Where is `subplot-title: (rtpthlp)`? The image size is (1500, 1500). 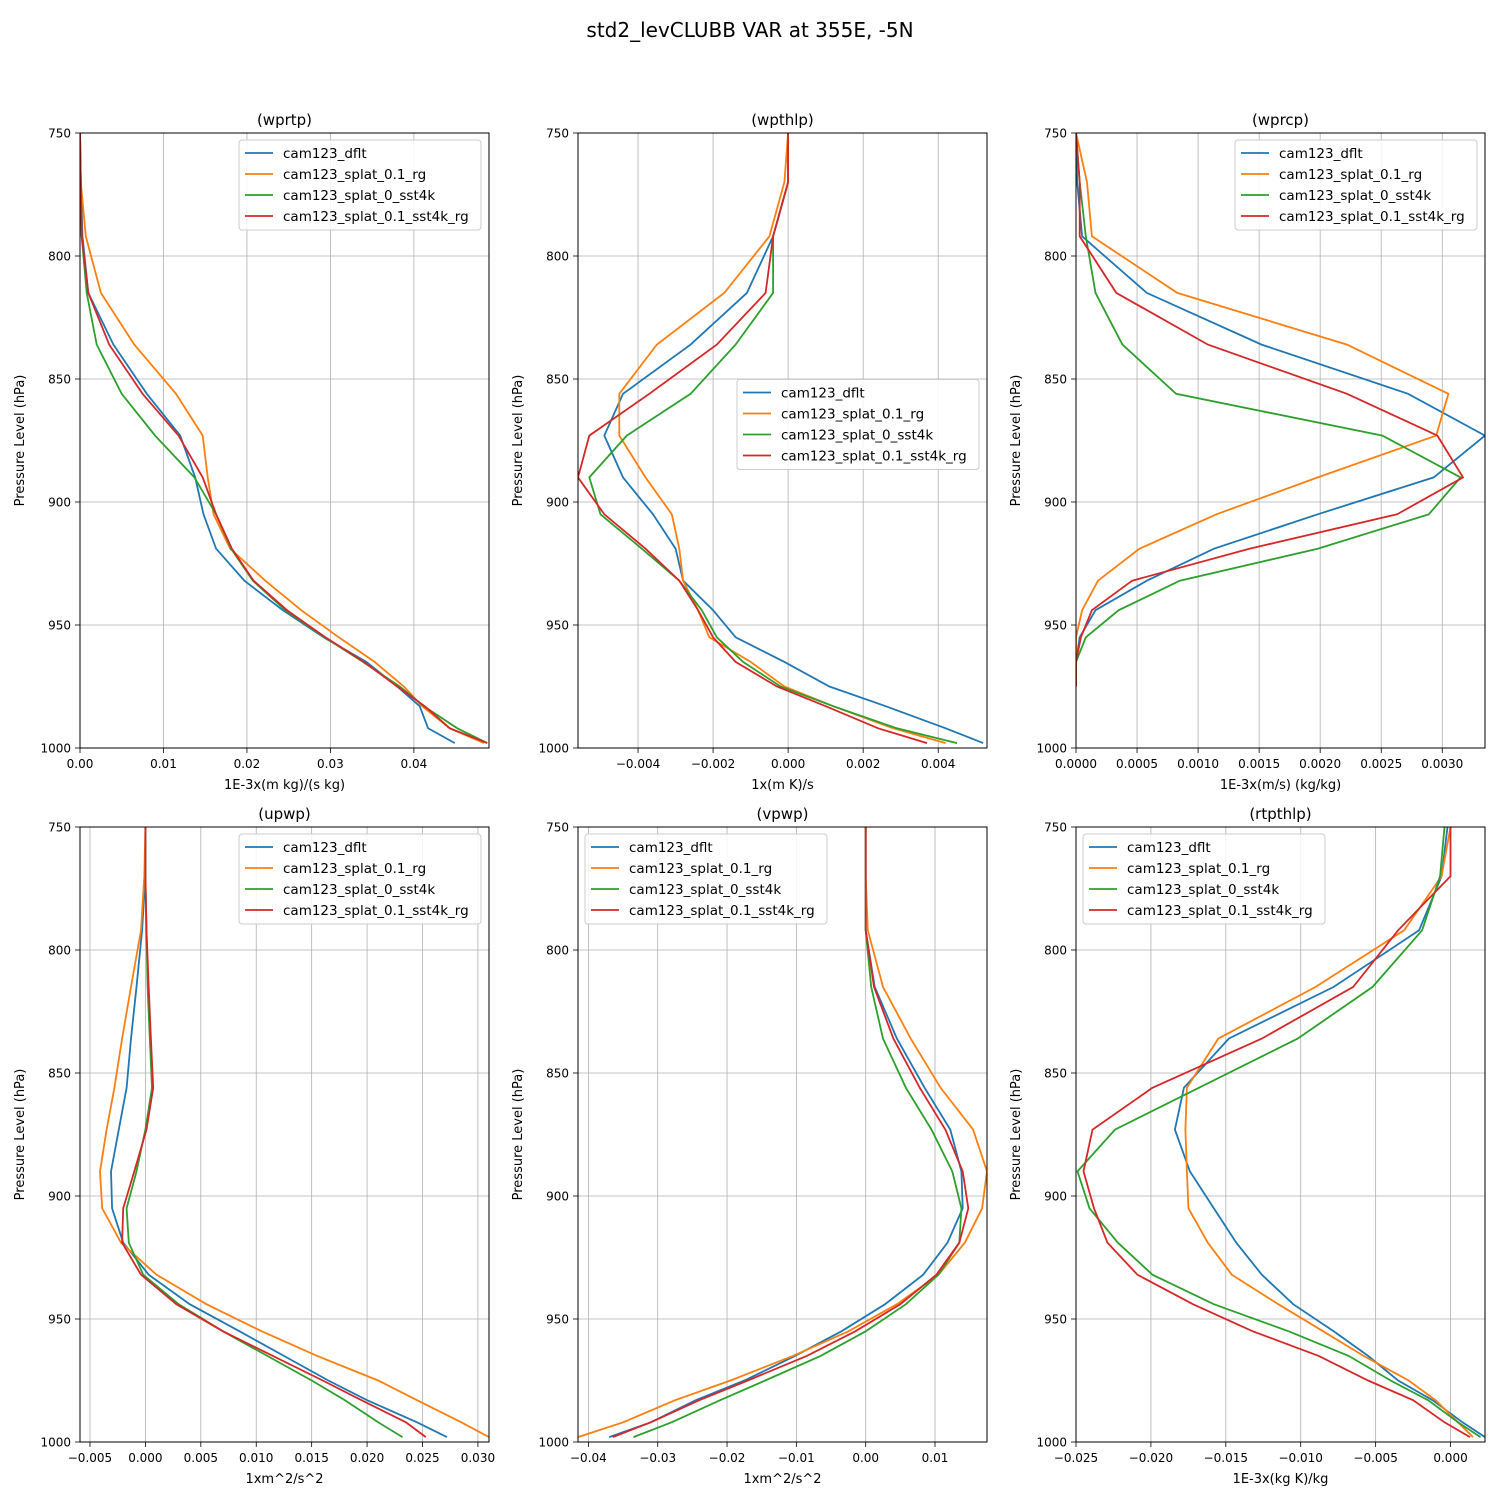 subplot-title: (rtpthlp) is located at coordinates (1280, 814).